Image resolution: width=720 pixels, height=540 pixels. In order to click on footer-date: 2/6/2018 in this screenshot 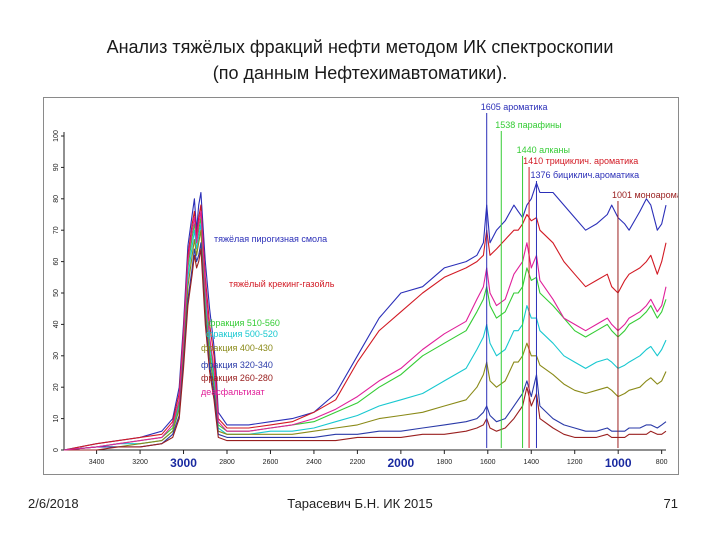, I will do `click(53, 503)`.